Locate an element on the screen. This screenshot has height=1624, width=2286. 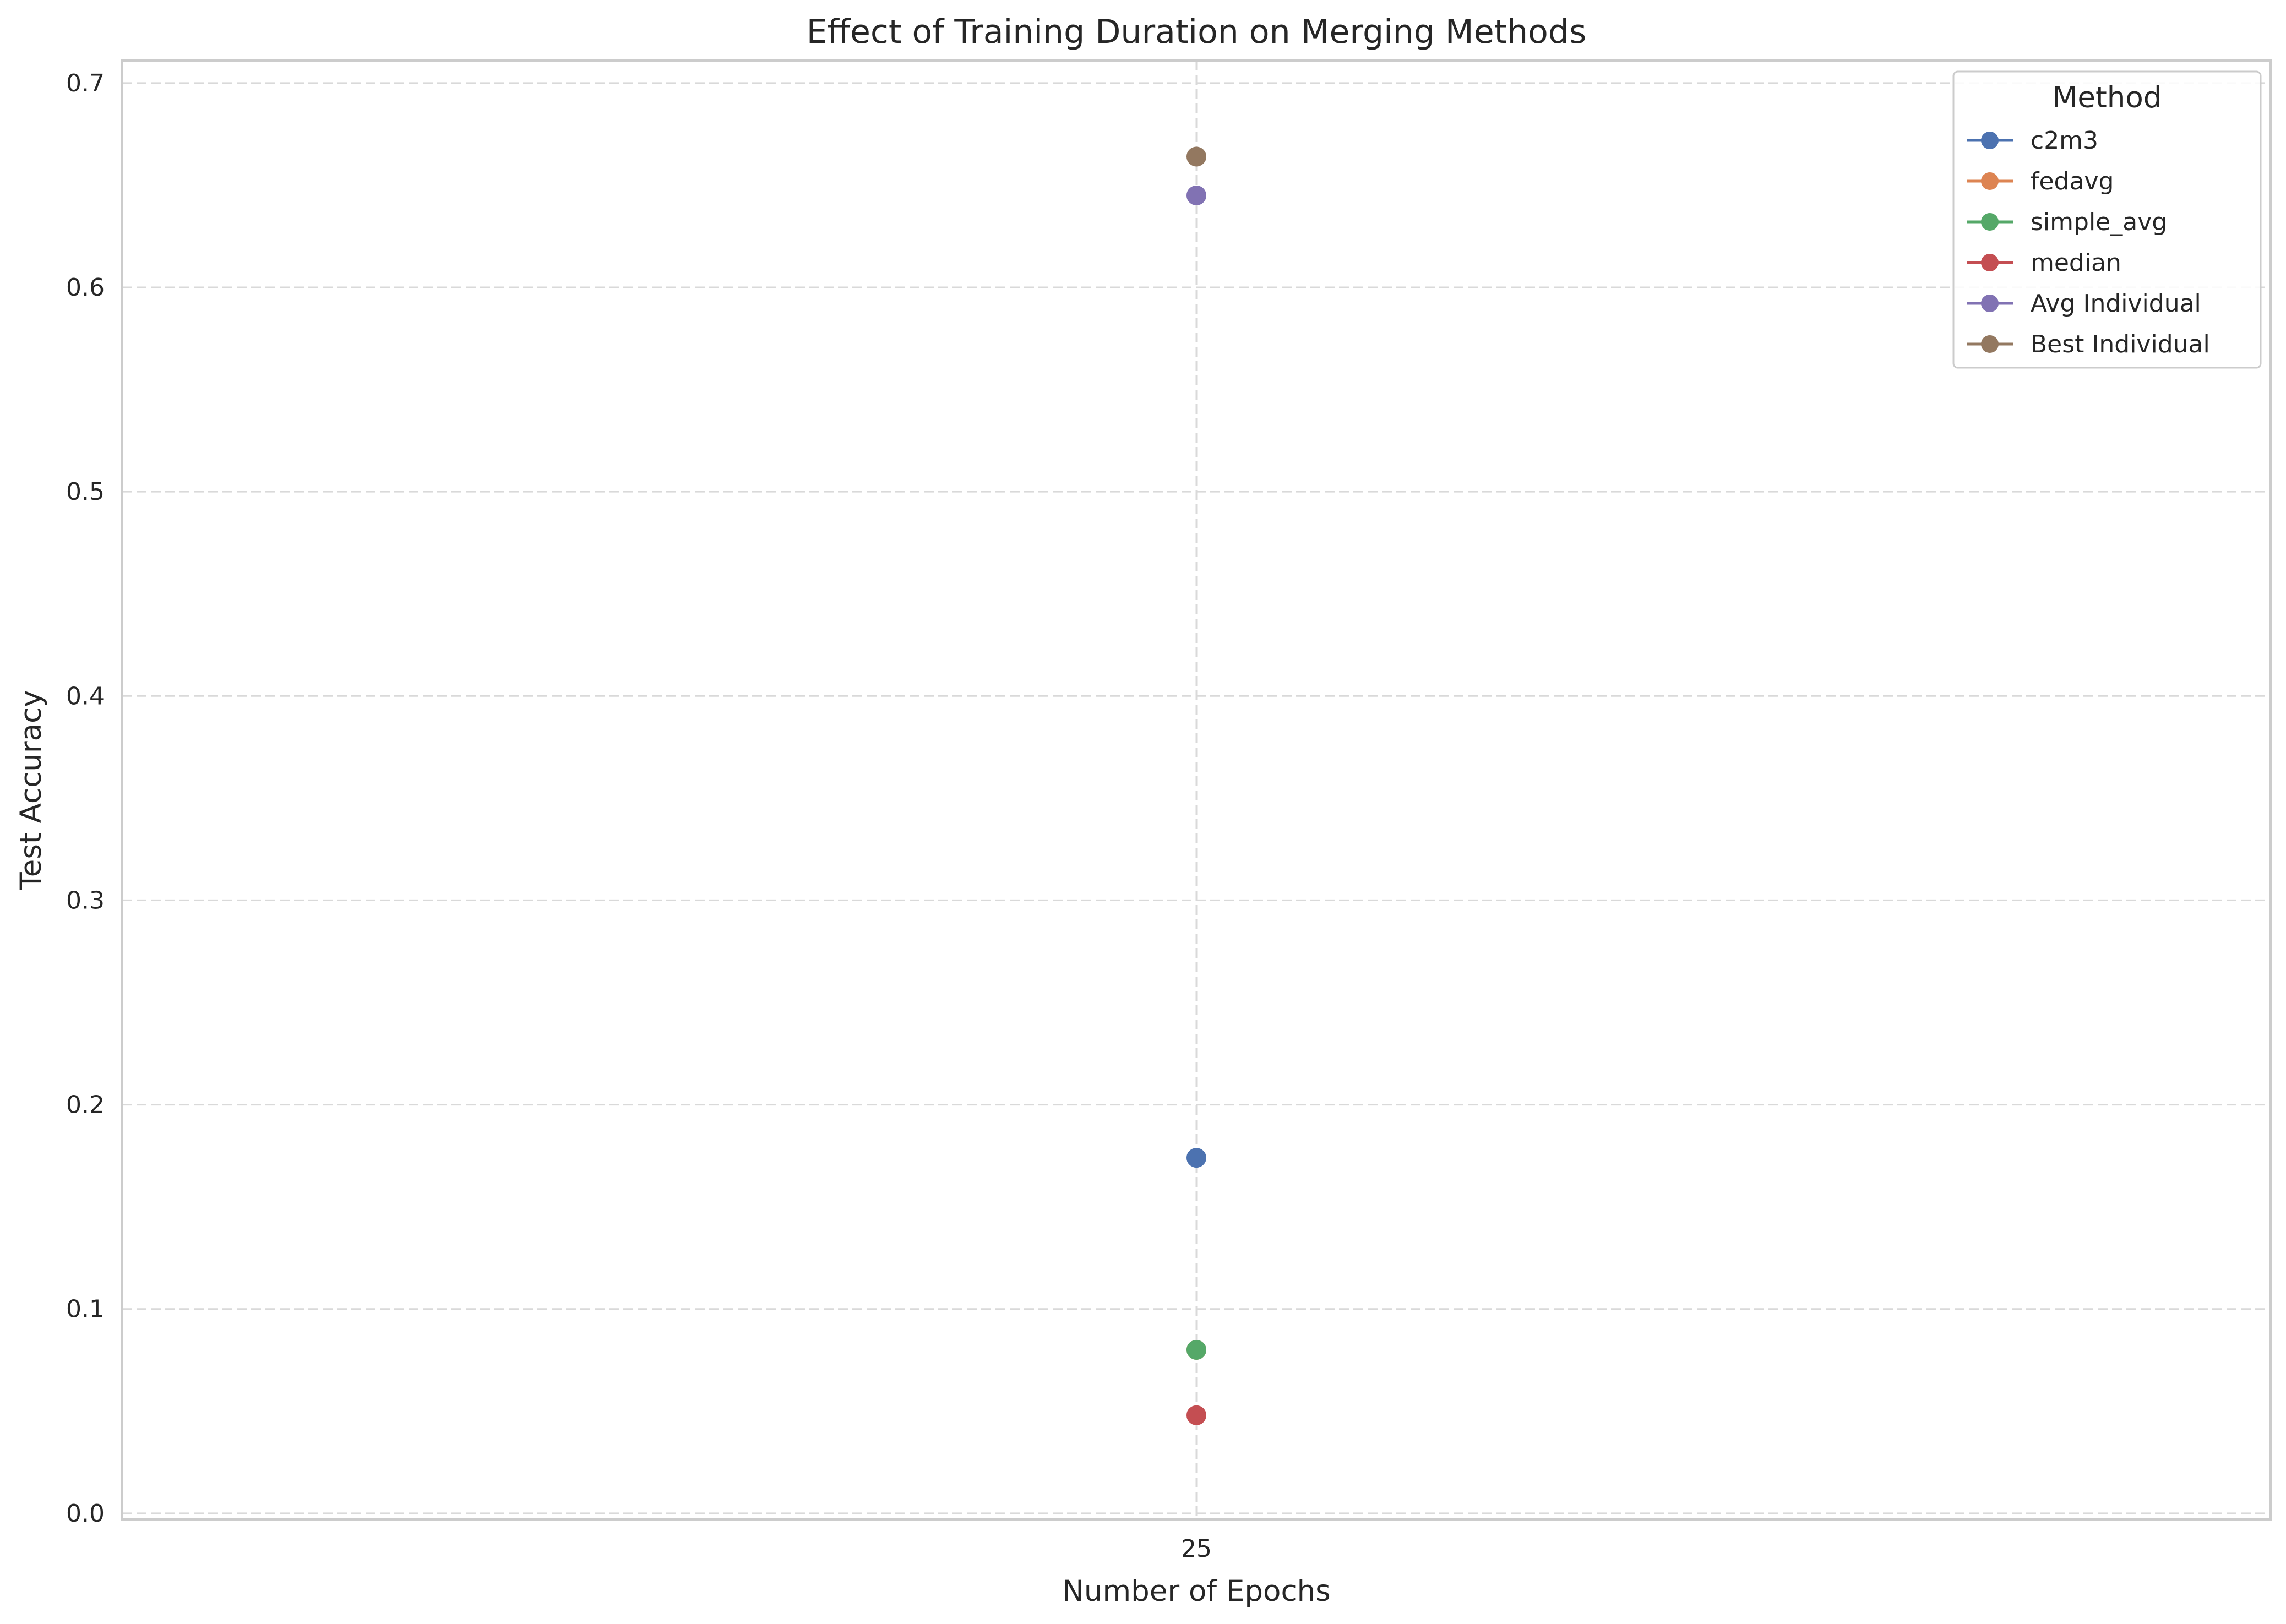
y-tick-label: 0.2 is located at coordinates (85, 1105).